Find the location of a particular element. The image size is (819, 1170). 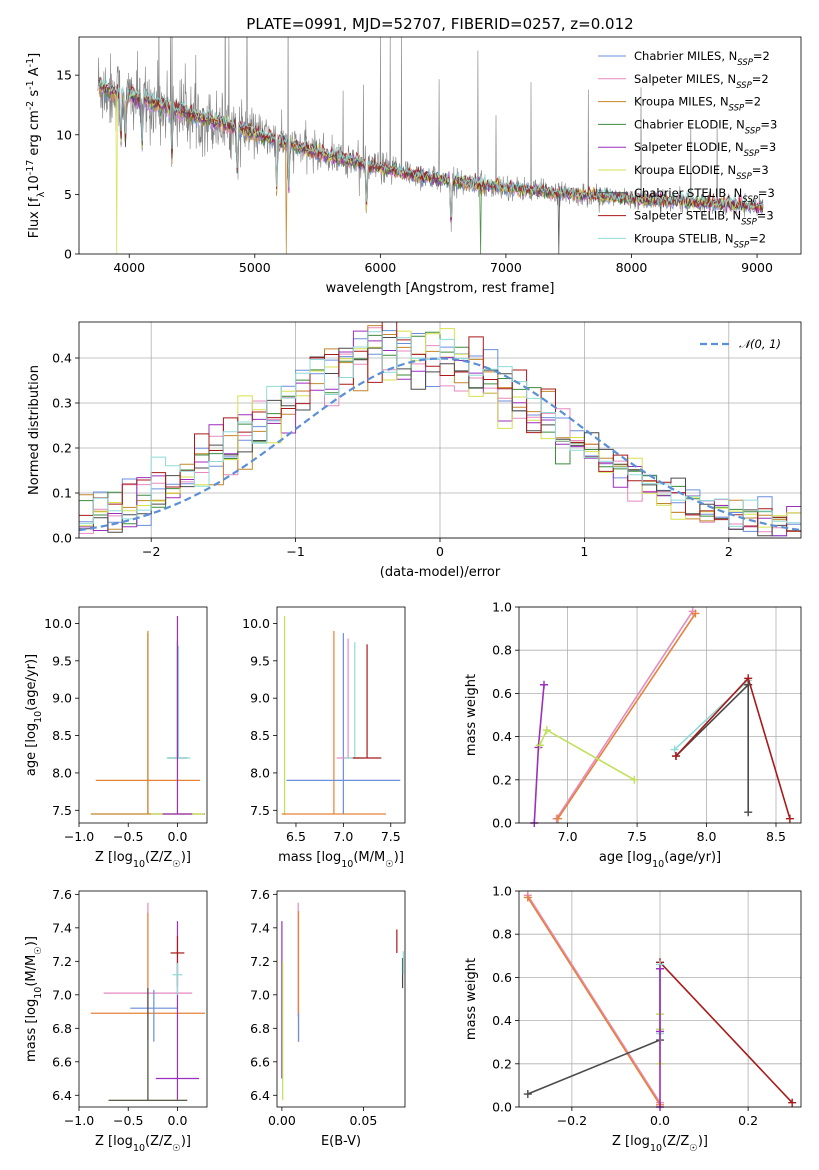

y-tick-label: 1.0 is located at coordinates (502, 607).